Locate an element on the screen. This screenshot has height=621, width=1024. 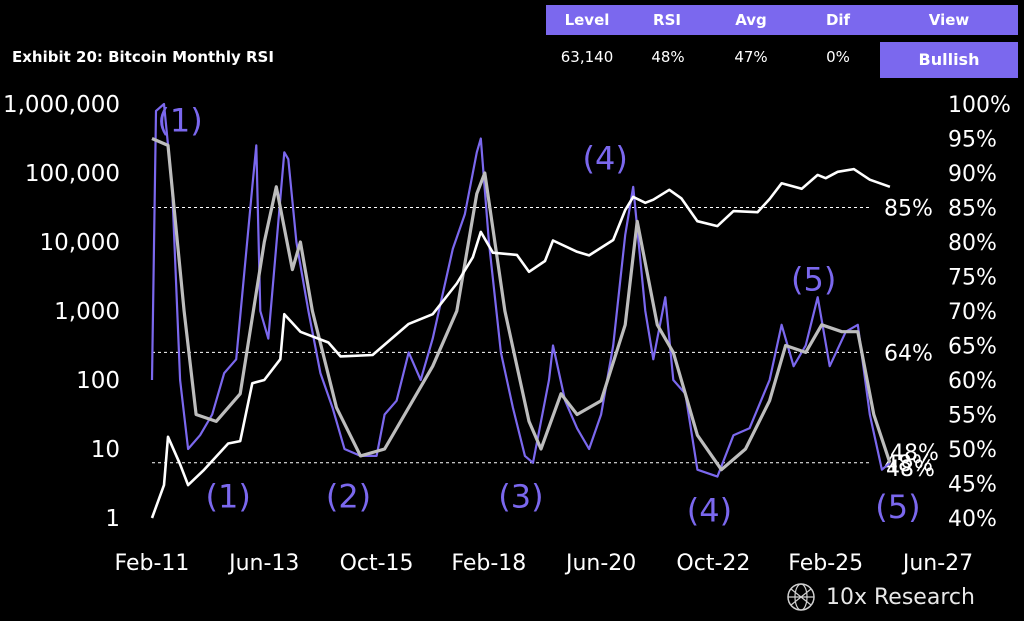
x-tick-label: Oct-15 is located at coordinates (377, 563).